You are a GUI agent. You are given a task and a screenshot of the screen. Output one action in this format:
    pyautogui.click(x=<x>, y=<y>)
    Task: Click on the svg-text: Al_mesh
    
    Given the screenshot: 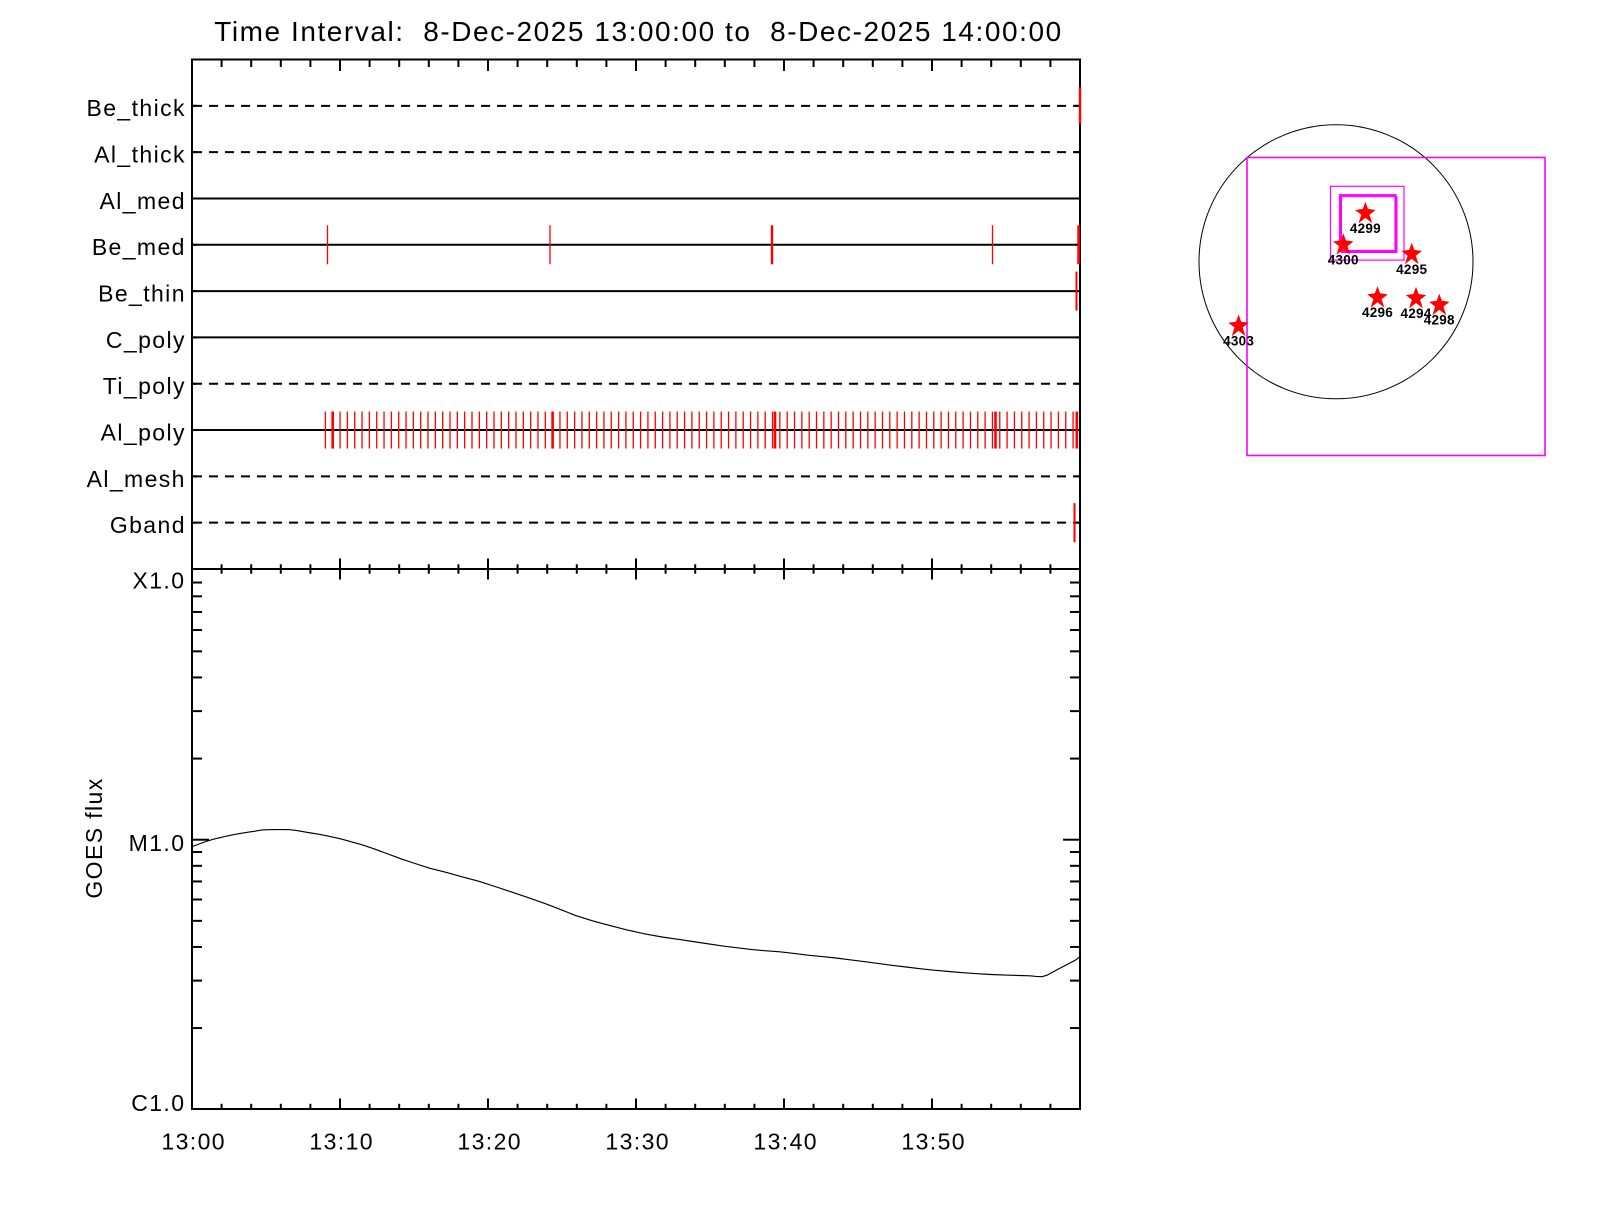 What is the action you would take?
    pyautogui.click(x=136, y=479)
    